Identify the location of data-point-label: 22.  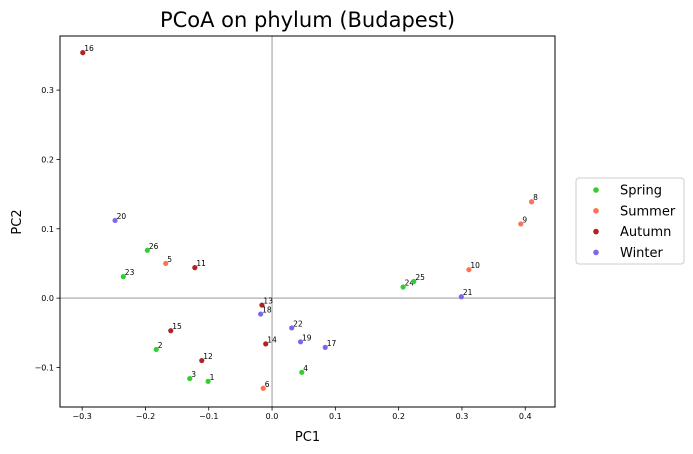
(298, 323).